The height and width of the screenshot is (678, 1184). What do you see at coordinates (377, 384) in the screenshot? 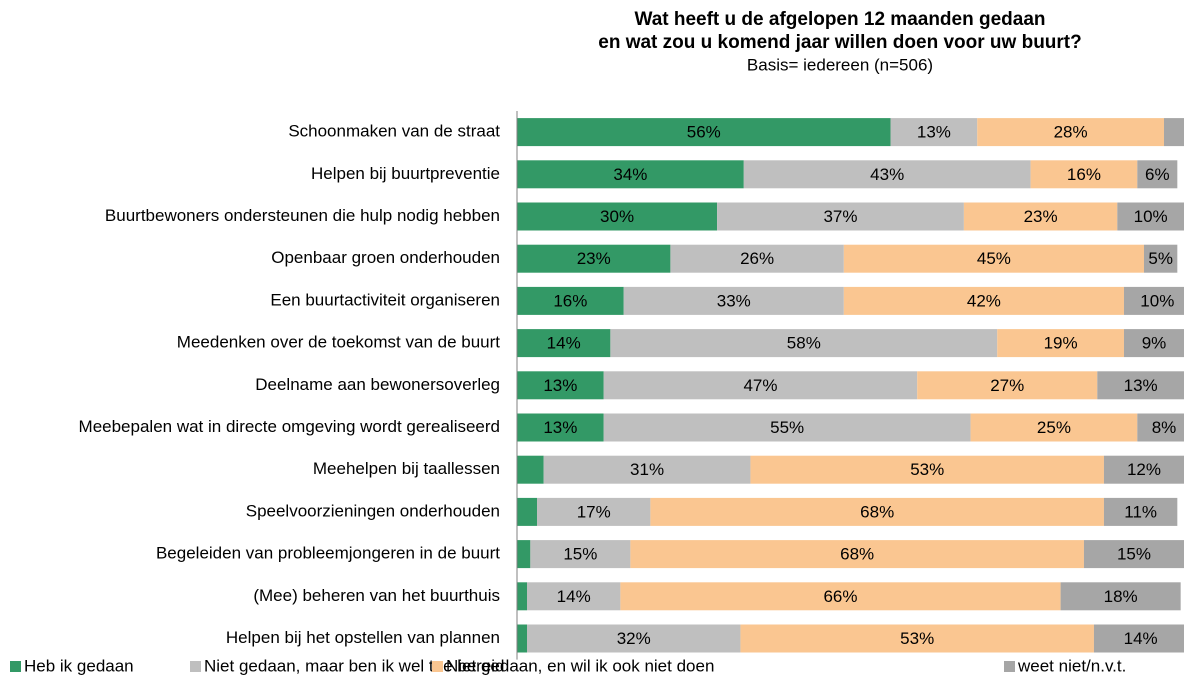
I see `category-label: Deelname aan bewonersoverleg` at bounding box center [377, 384].